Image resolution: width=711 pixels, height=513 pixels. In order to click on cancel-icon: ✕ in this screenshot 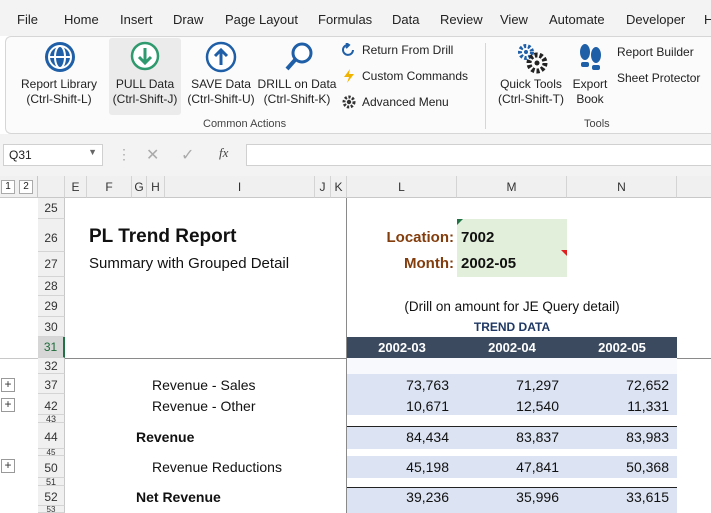, I will do `click(153, 155)`.